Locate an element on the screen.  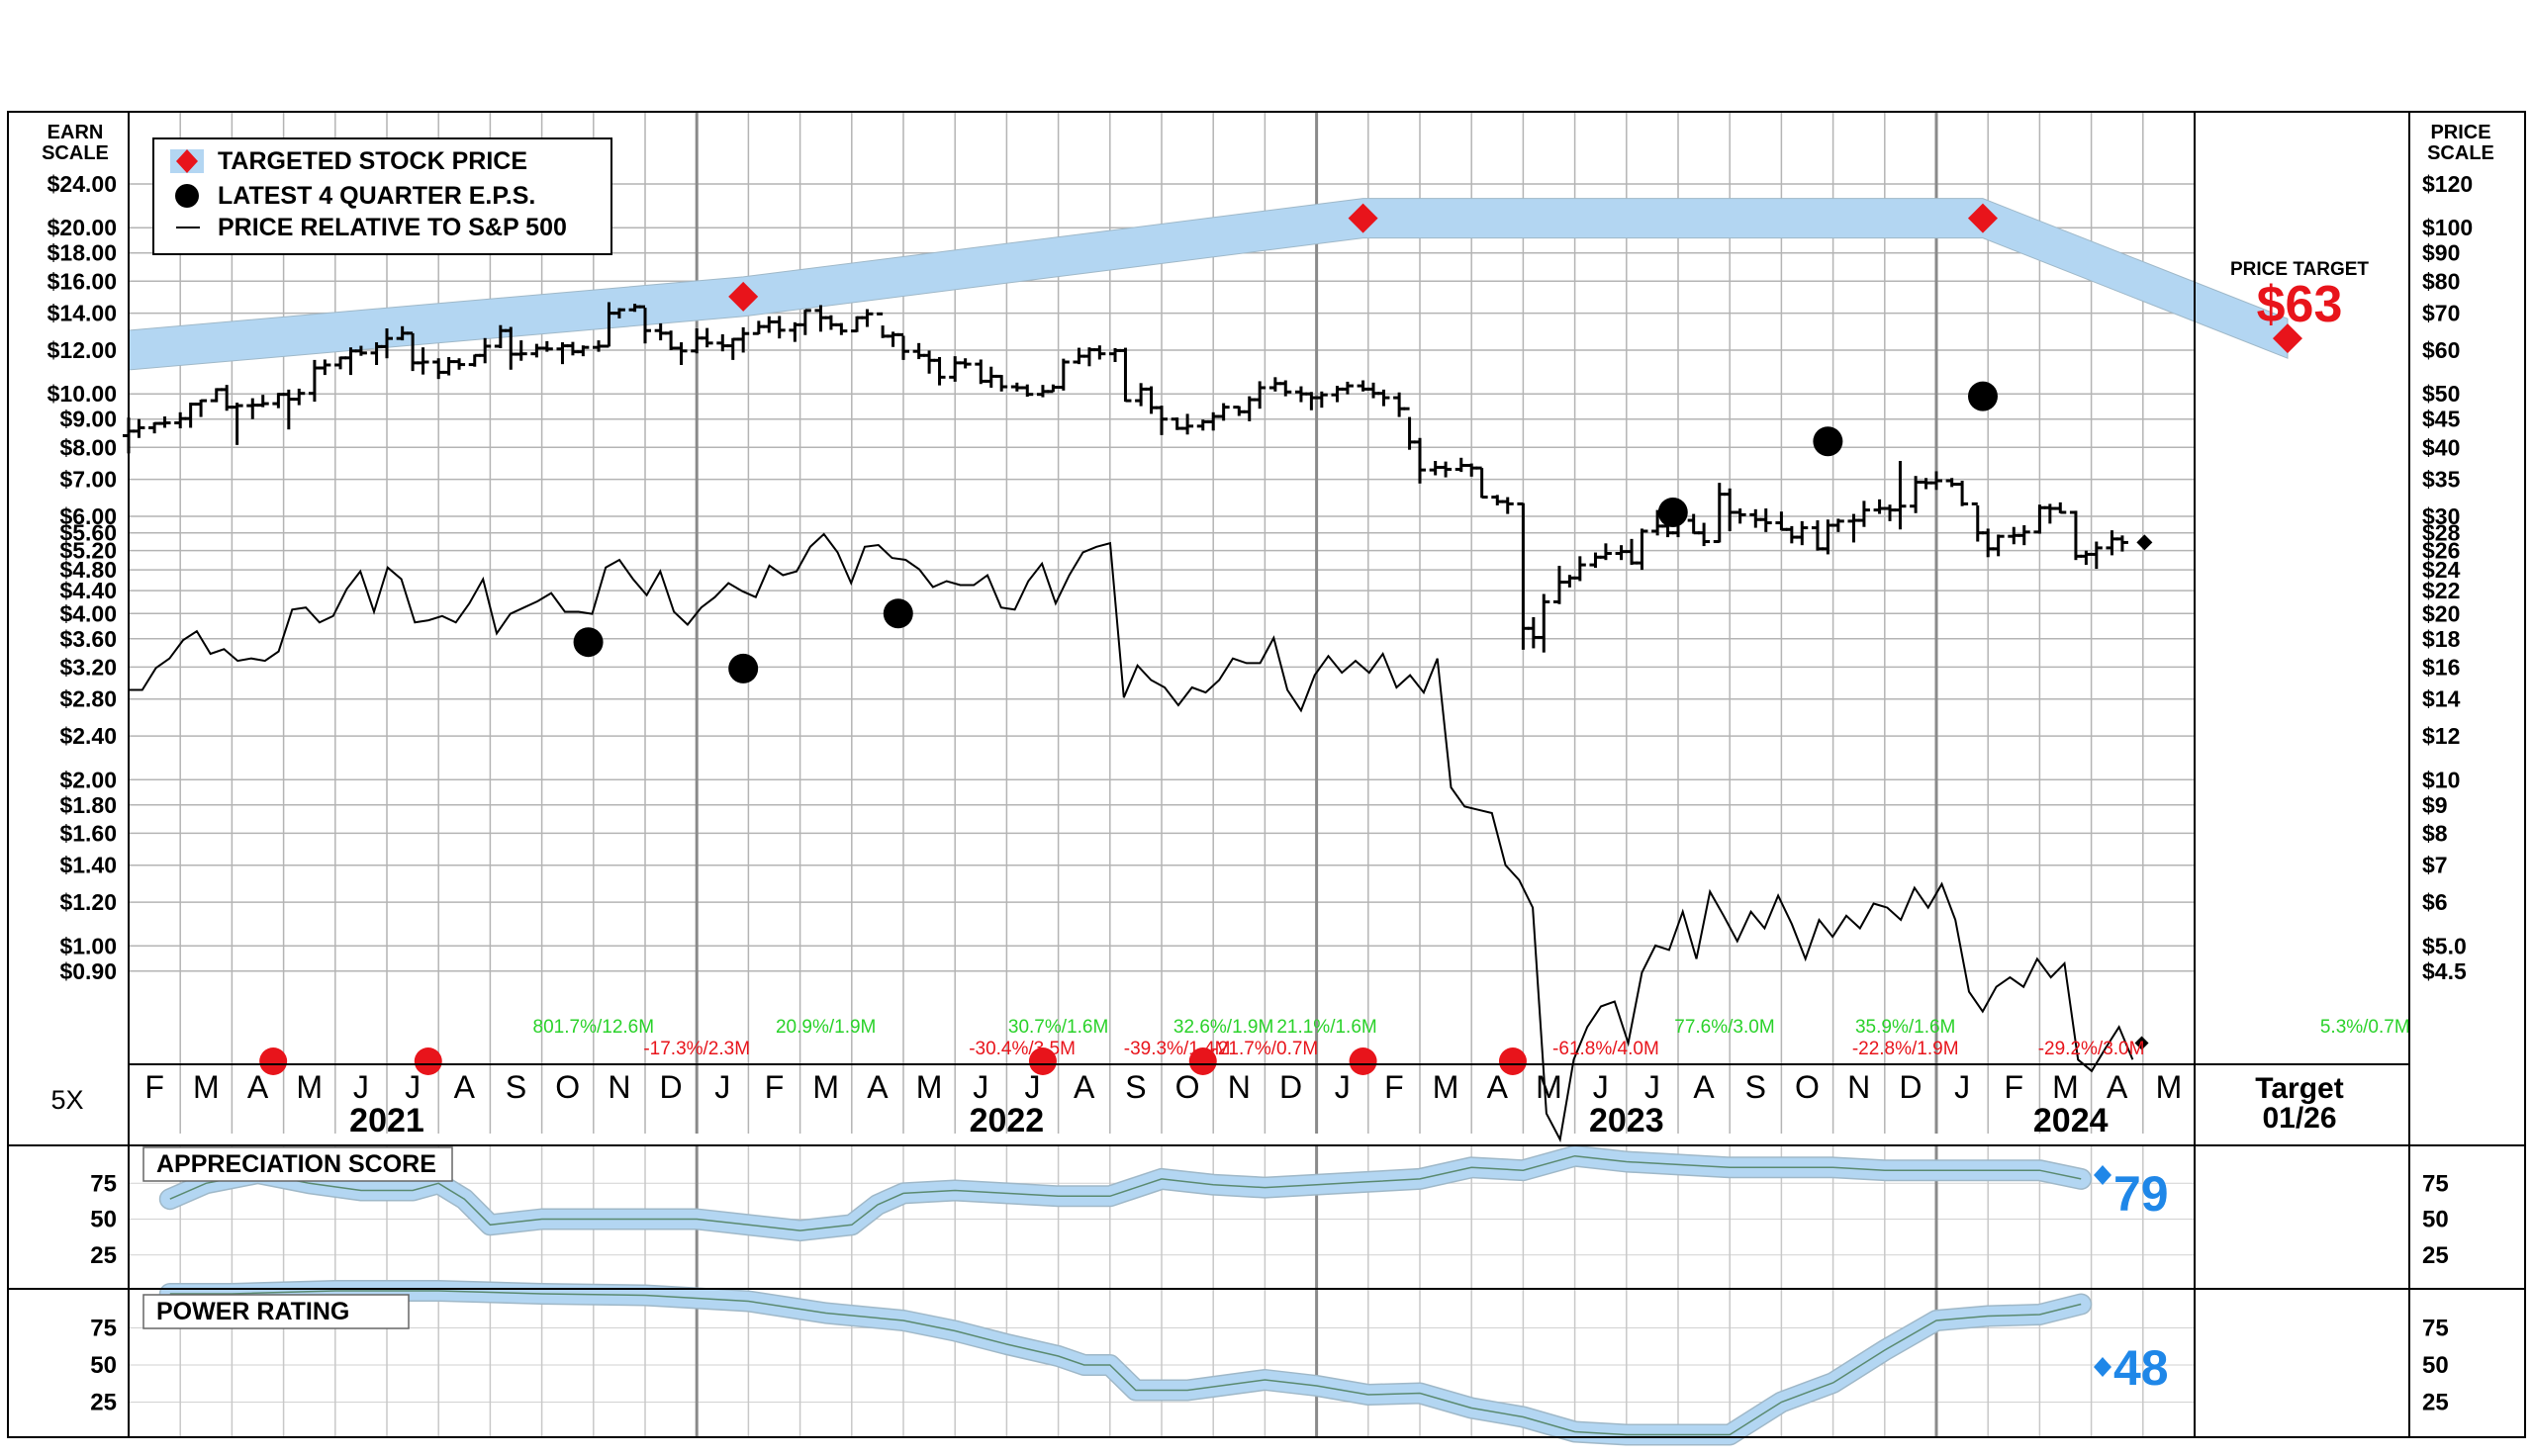
appreciation-label-box is located at coordinates (297, 1164).